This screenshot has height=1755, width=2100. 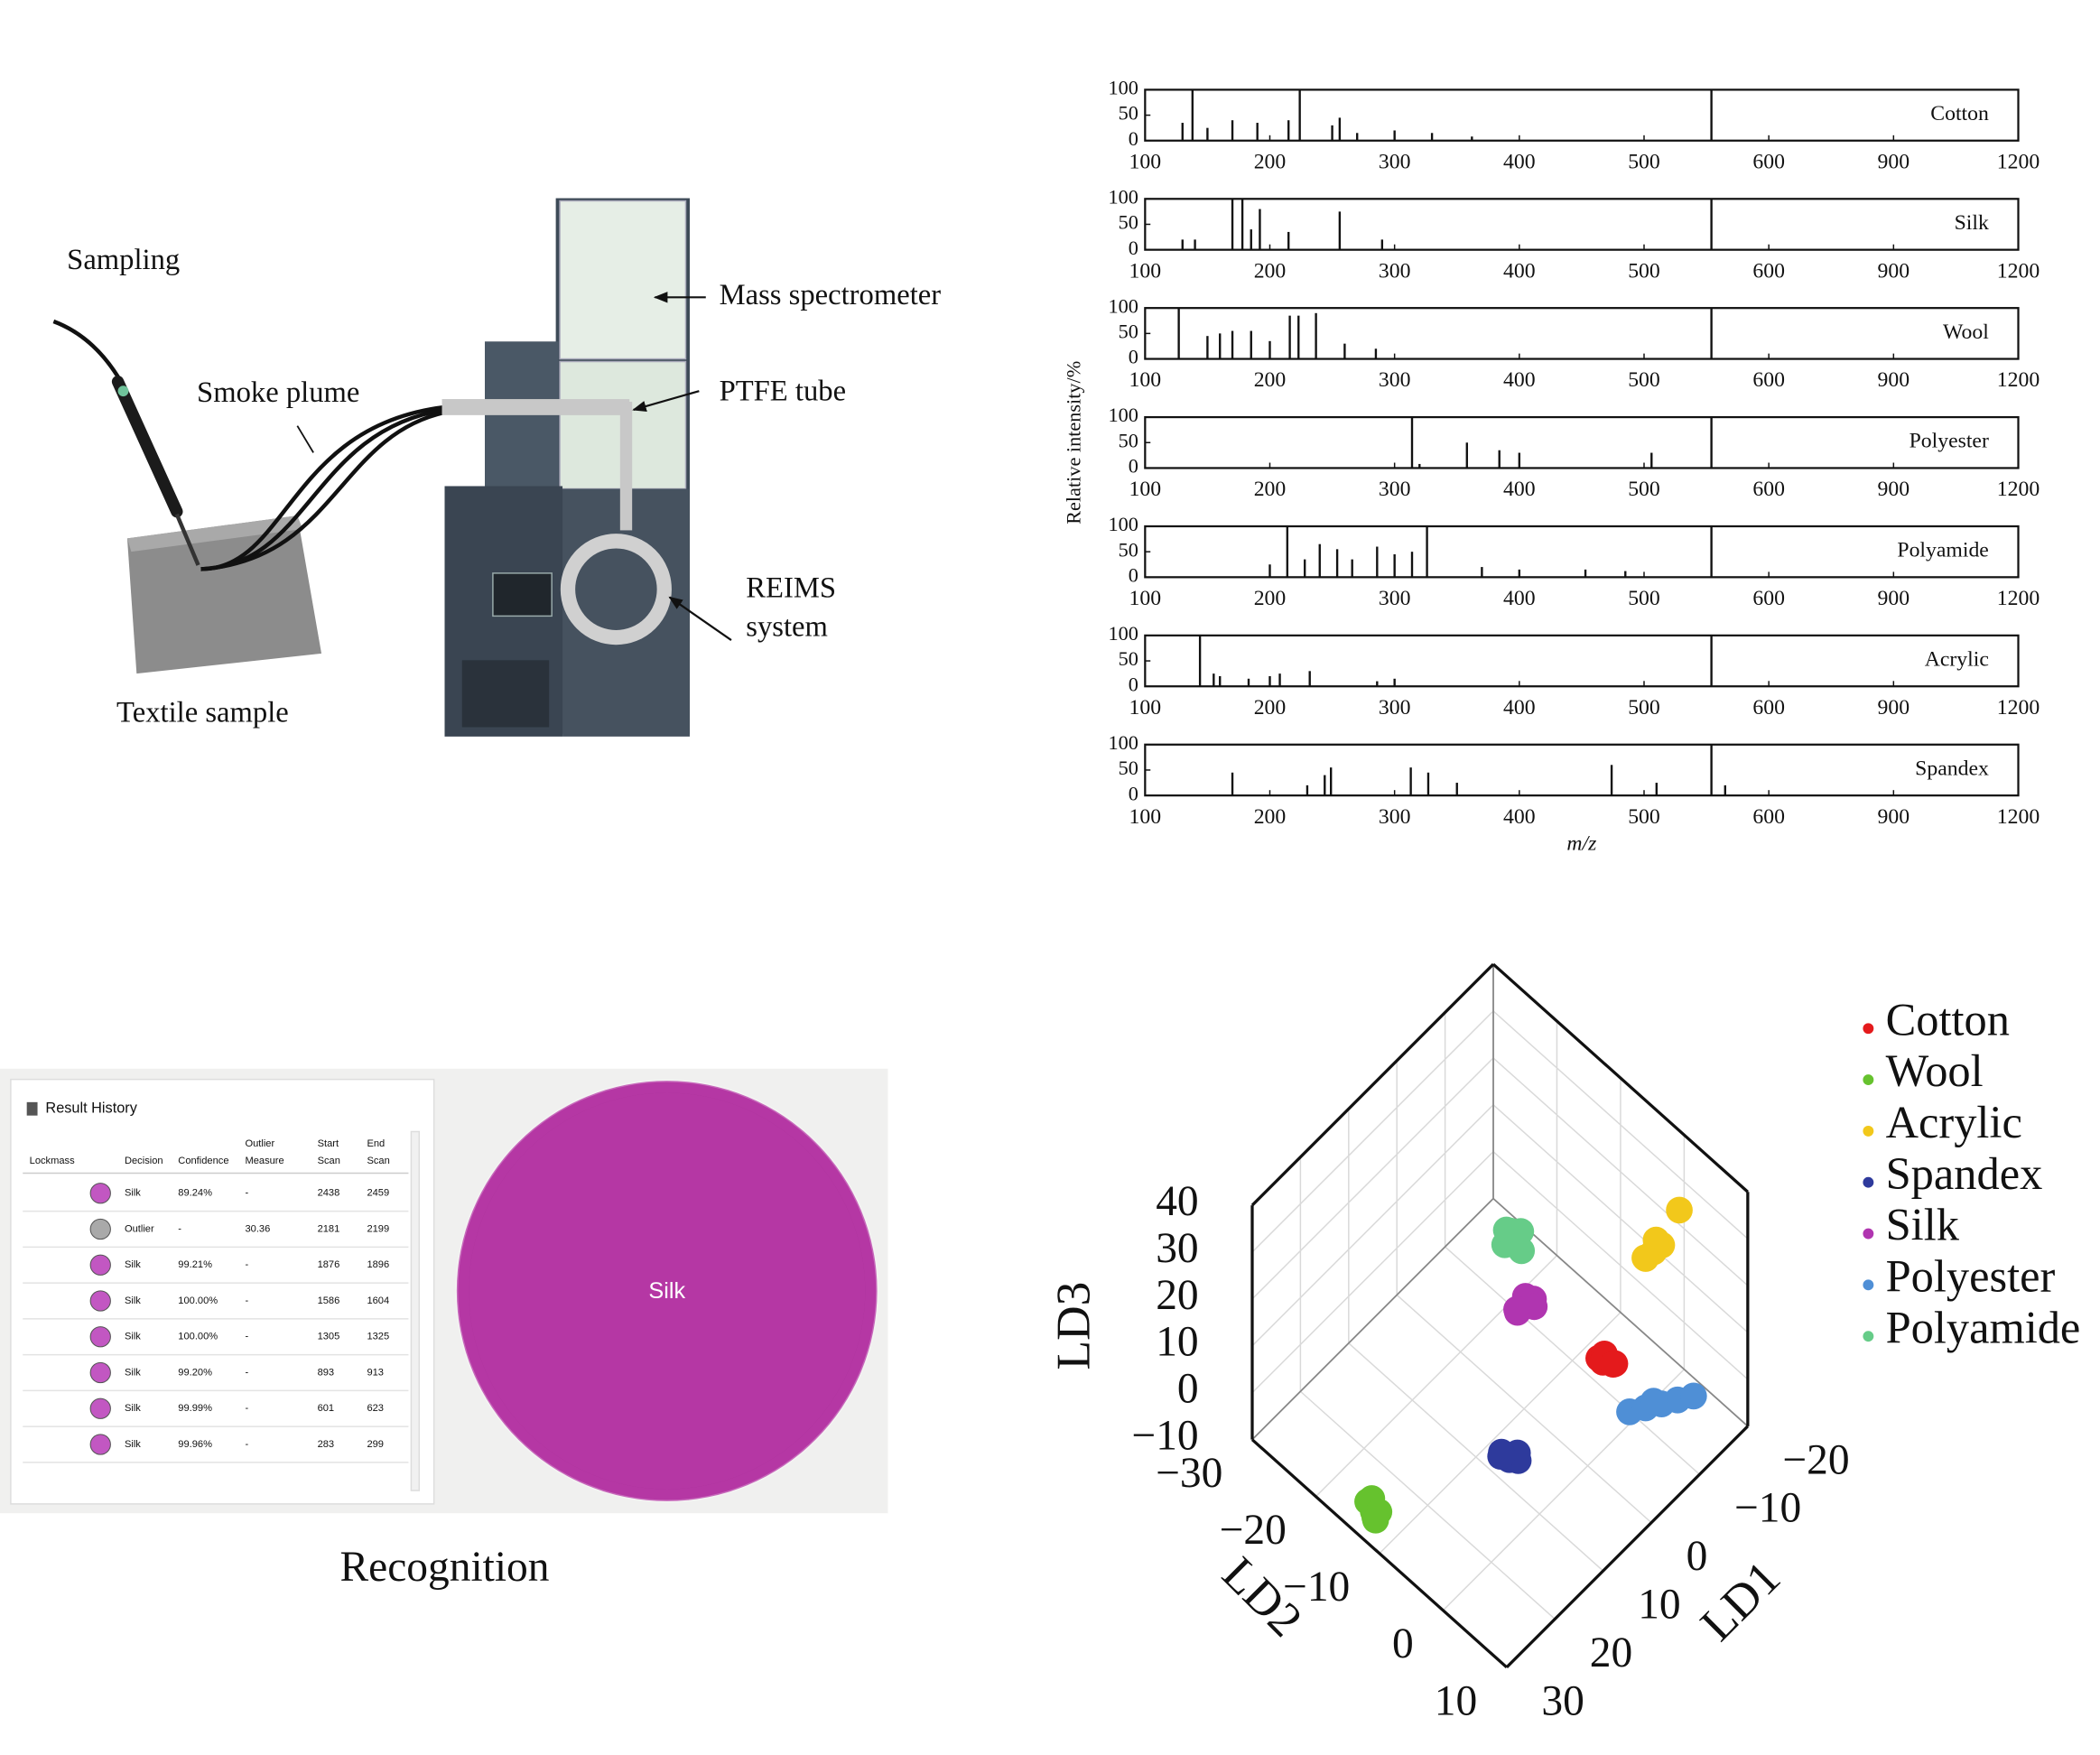 What do you see at coordinates (1177, 1342) in the screenshot?
I see `z-tick-label: 10` at bounding box center [1177, 1342].